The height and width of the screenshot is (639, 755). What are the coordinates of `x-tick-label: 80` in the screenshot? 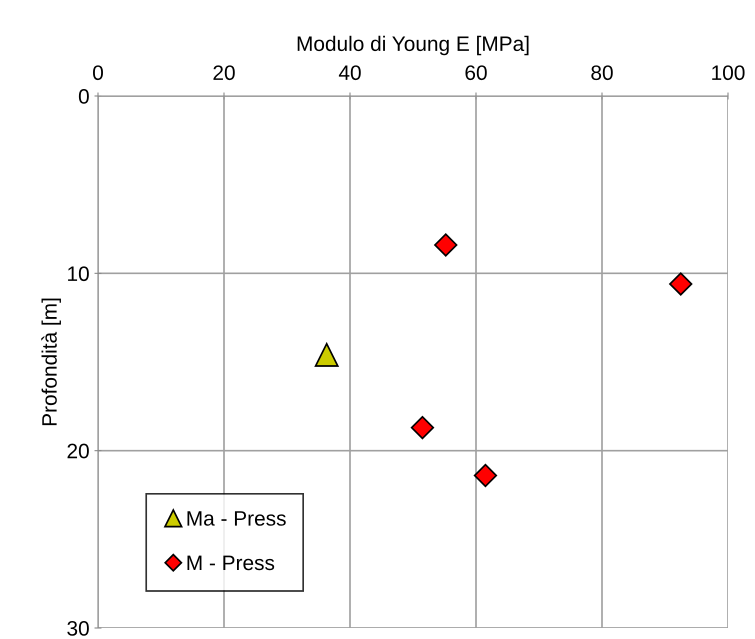 It's located at (602, 72).